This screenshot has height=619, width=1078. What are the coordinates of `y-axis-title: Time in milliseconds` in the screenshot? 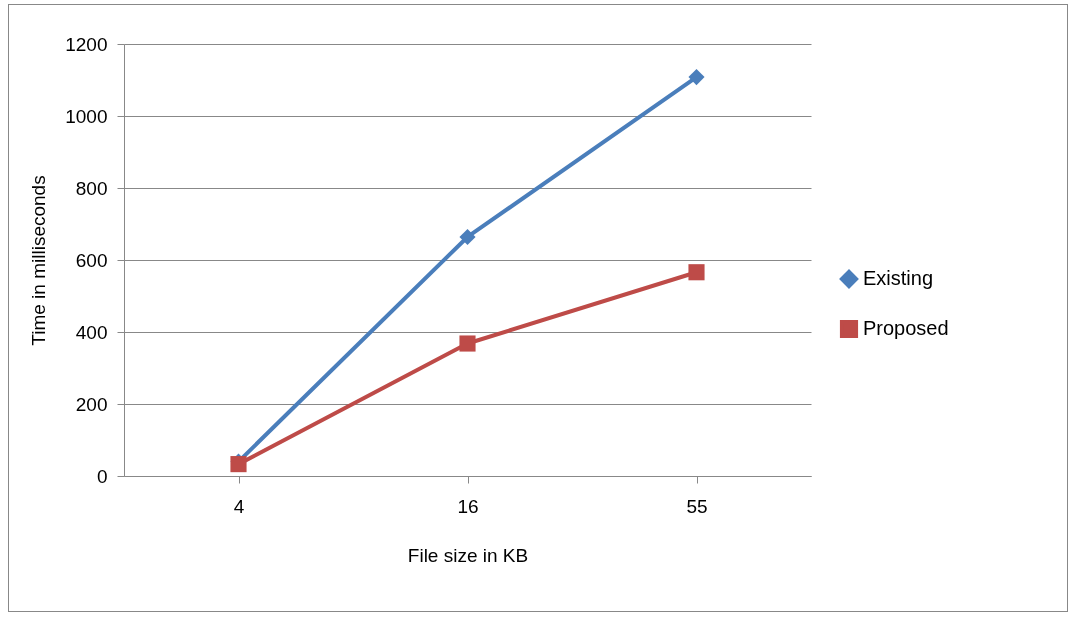 It's located at (39, 260).